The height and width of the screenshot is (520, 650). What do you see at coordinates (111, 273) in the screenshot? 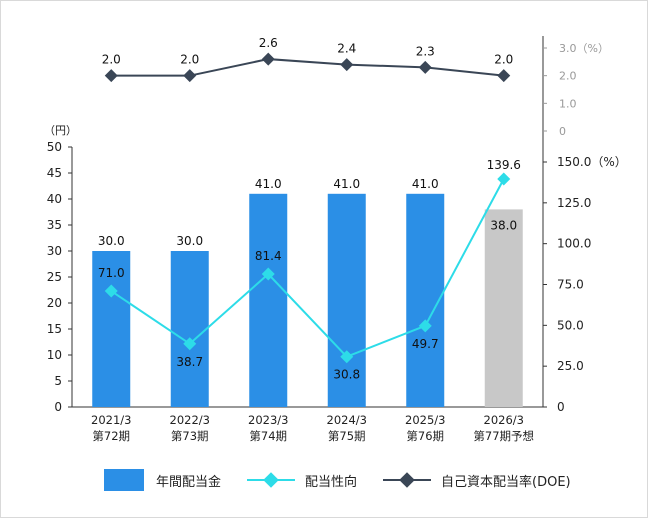
I see `payout-ratio-label: 71.0` at bounding box center [111, 273].